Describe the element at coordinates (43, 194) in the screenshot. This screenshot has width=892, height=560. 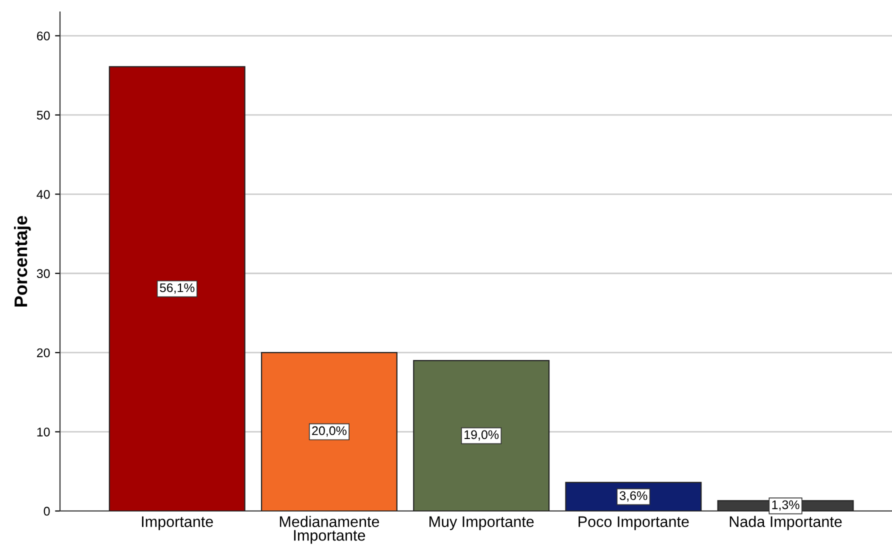
I see `y-tick-label: 40` at that location.